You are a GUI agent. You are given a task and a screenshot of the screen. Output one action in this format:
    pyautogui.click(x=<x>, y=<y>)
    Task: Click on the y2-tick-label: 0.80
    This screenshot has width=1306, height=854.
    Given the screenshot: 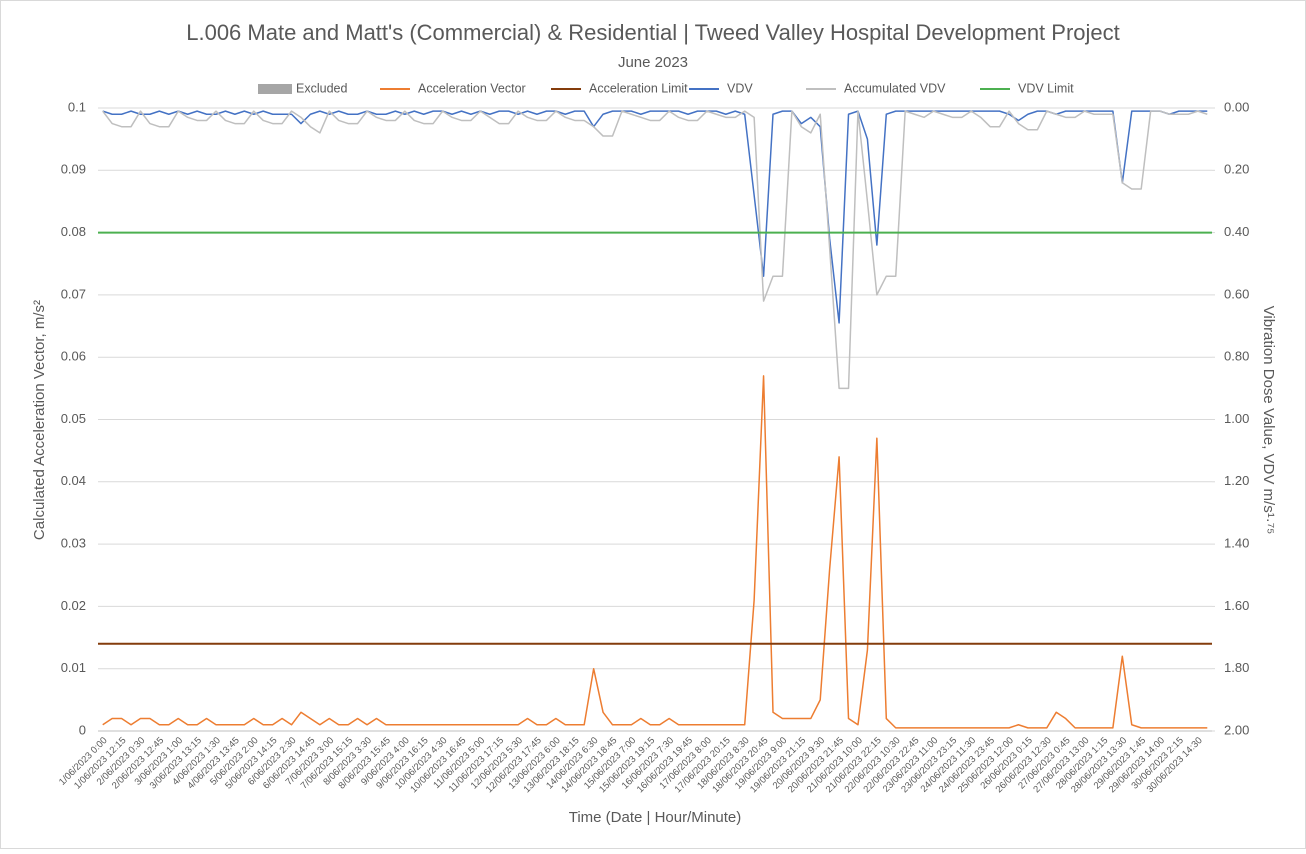 What is the action you would take?
    pyautogui.click(x=1236, y=356)
    